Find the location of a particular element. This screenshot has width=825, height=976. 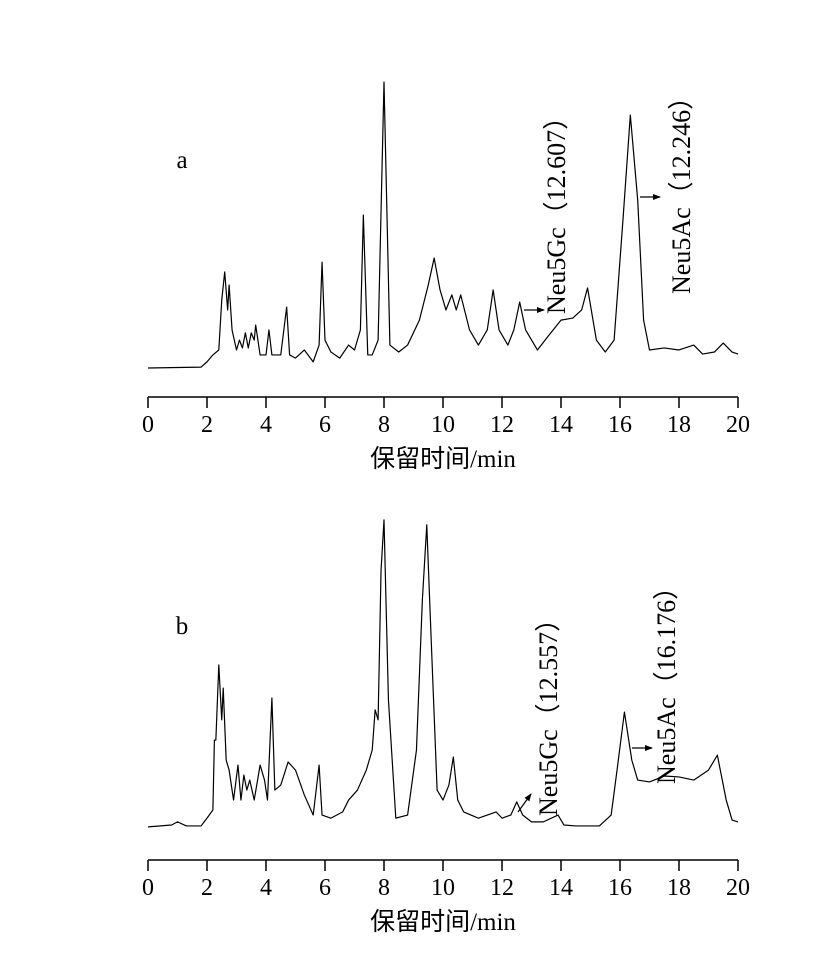

peak-annotation: Neu5Gc（12.557） is located at coordinates (548, 711).